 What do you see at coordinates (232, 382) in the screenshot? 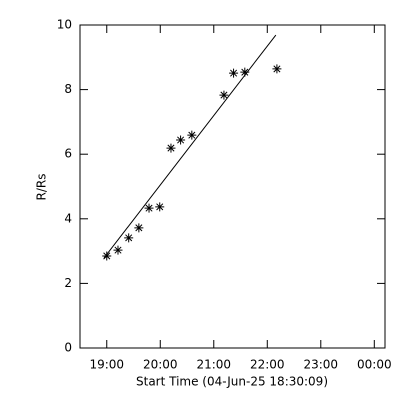
I see `x-axis-label: Start Time (04-Jun-25 18:30:09)` at bounding box center [232, 382].